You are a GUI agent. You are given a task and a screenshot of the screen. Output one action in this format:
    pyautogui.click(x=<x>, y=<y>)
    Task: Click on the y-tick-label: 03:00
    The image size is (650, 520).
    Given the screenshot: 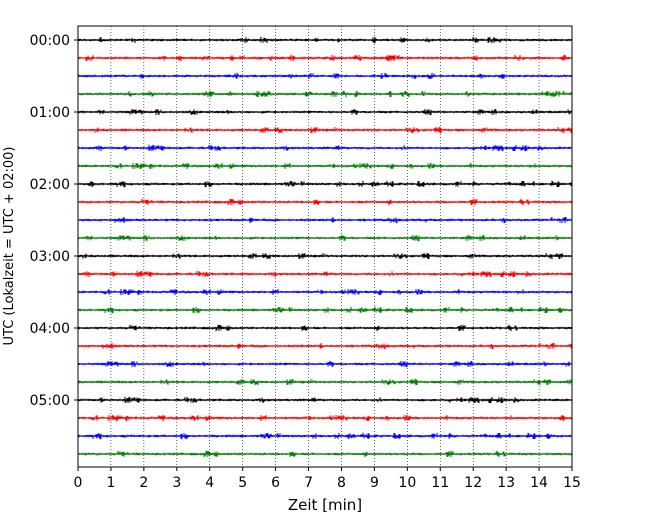 What is the action you would take?
    pyautogui.click(x=50, y=257)
    